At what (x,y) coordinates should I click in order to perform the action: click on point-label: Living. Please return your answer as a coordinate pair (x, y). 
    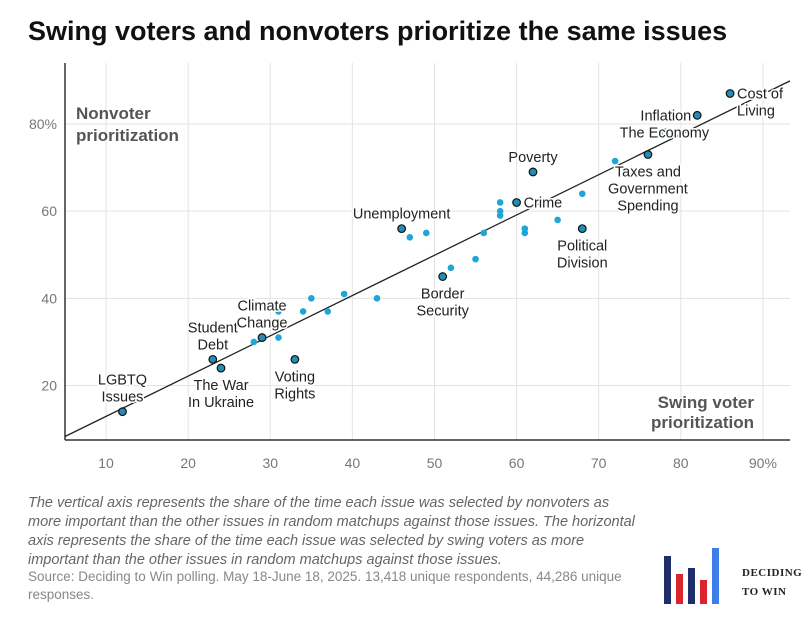
    Looking at the image, I should click on (756, 112).